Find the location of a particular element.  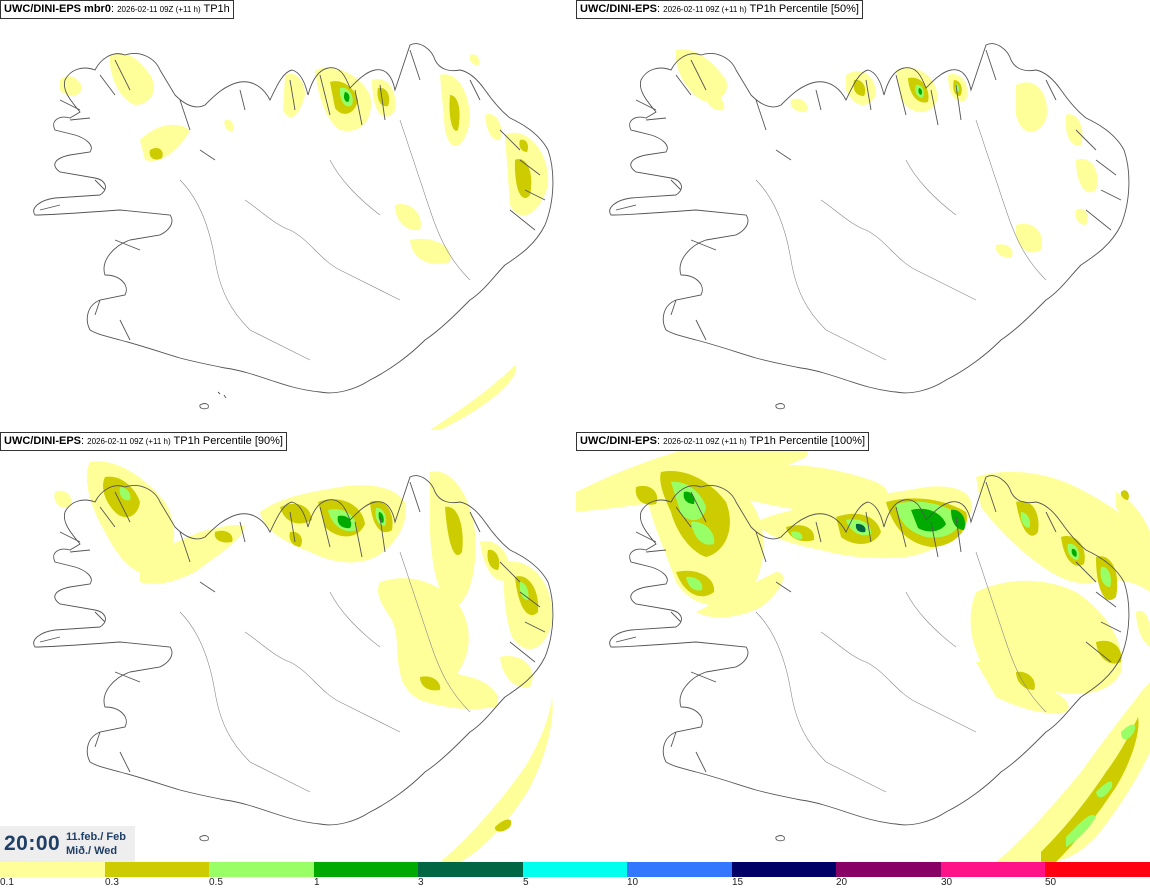

valid-weekday: Mið./ Wed is located at coordinates (92, 851).